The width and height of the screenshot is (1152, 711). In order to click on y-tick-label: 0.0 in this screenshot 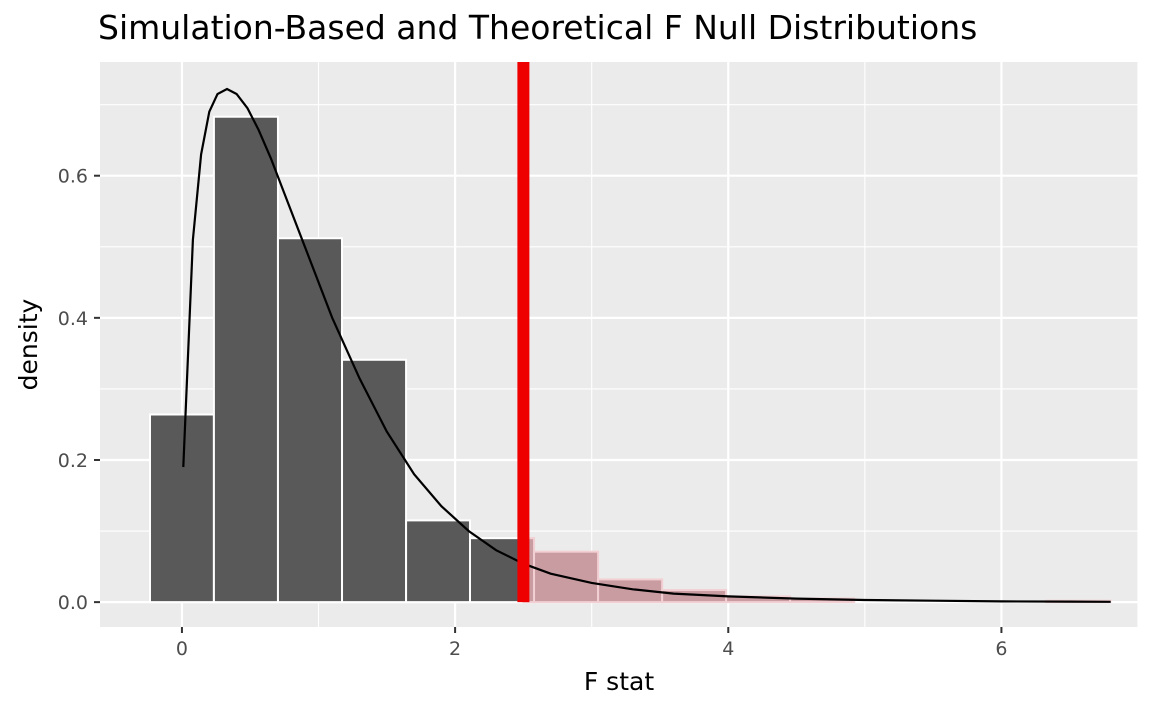, I will do `click(73, 603)`.